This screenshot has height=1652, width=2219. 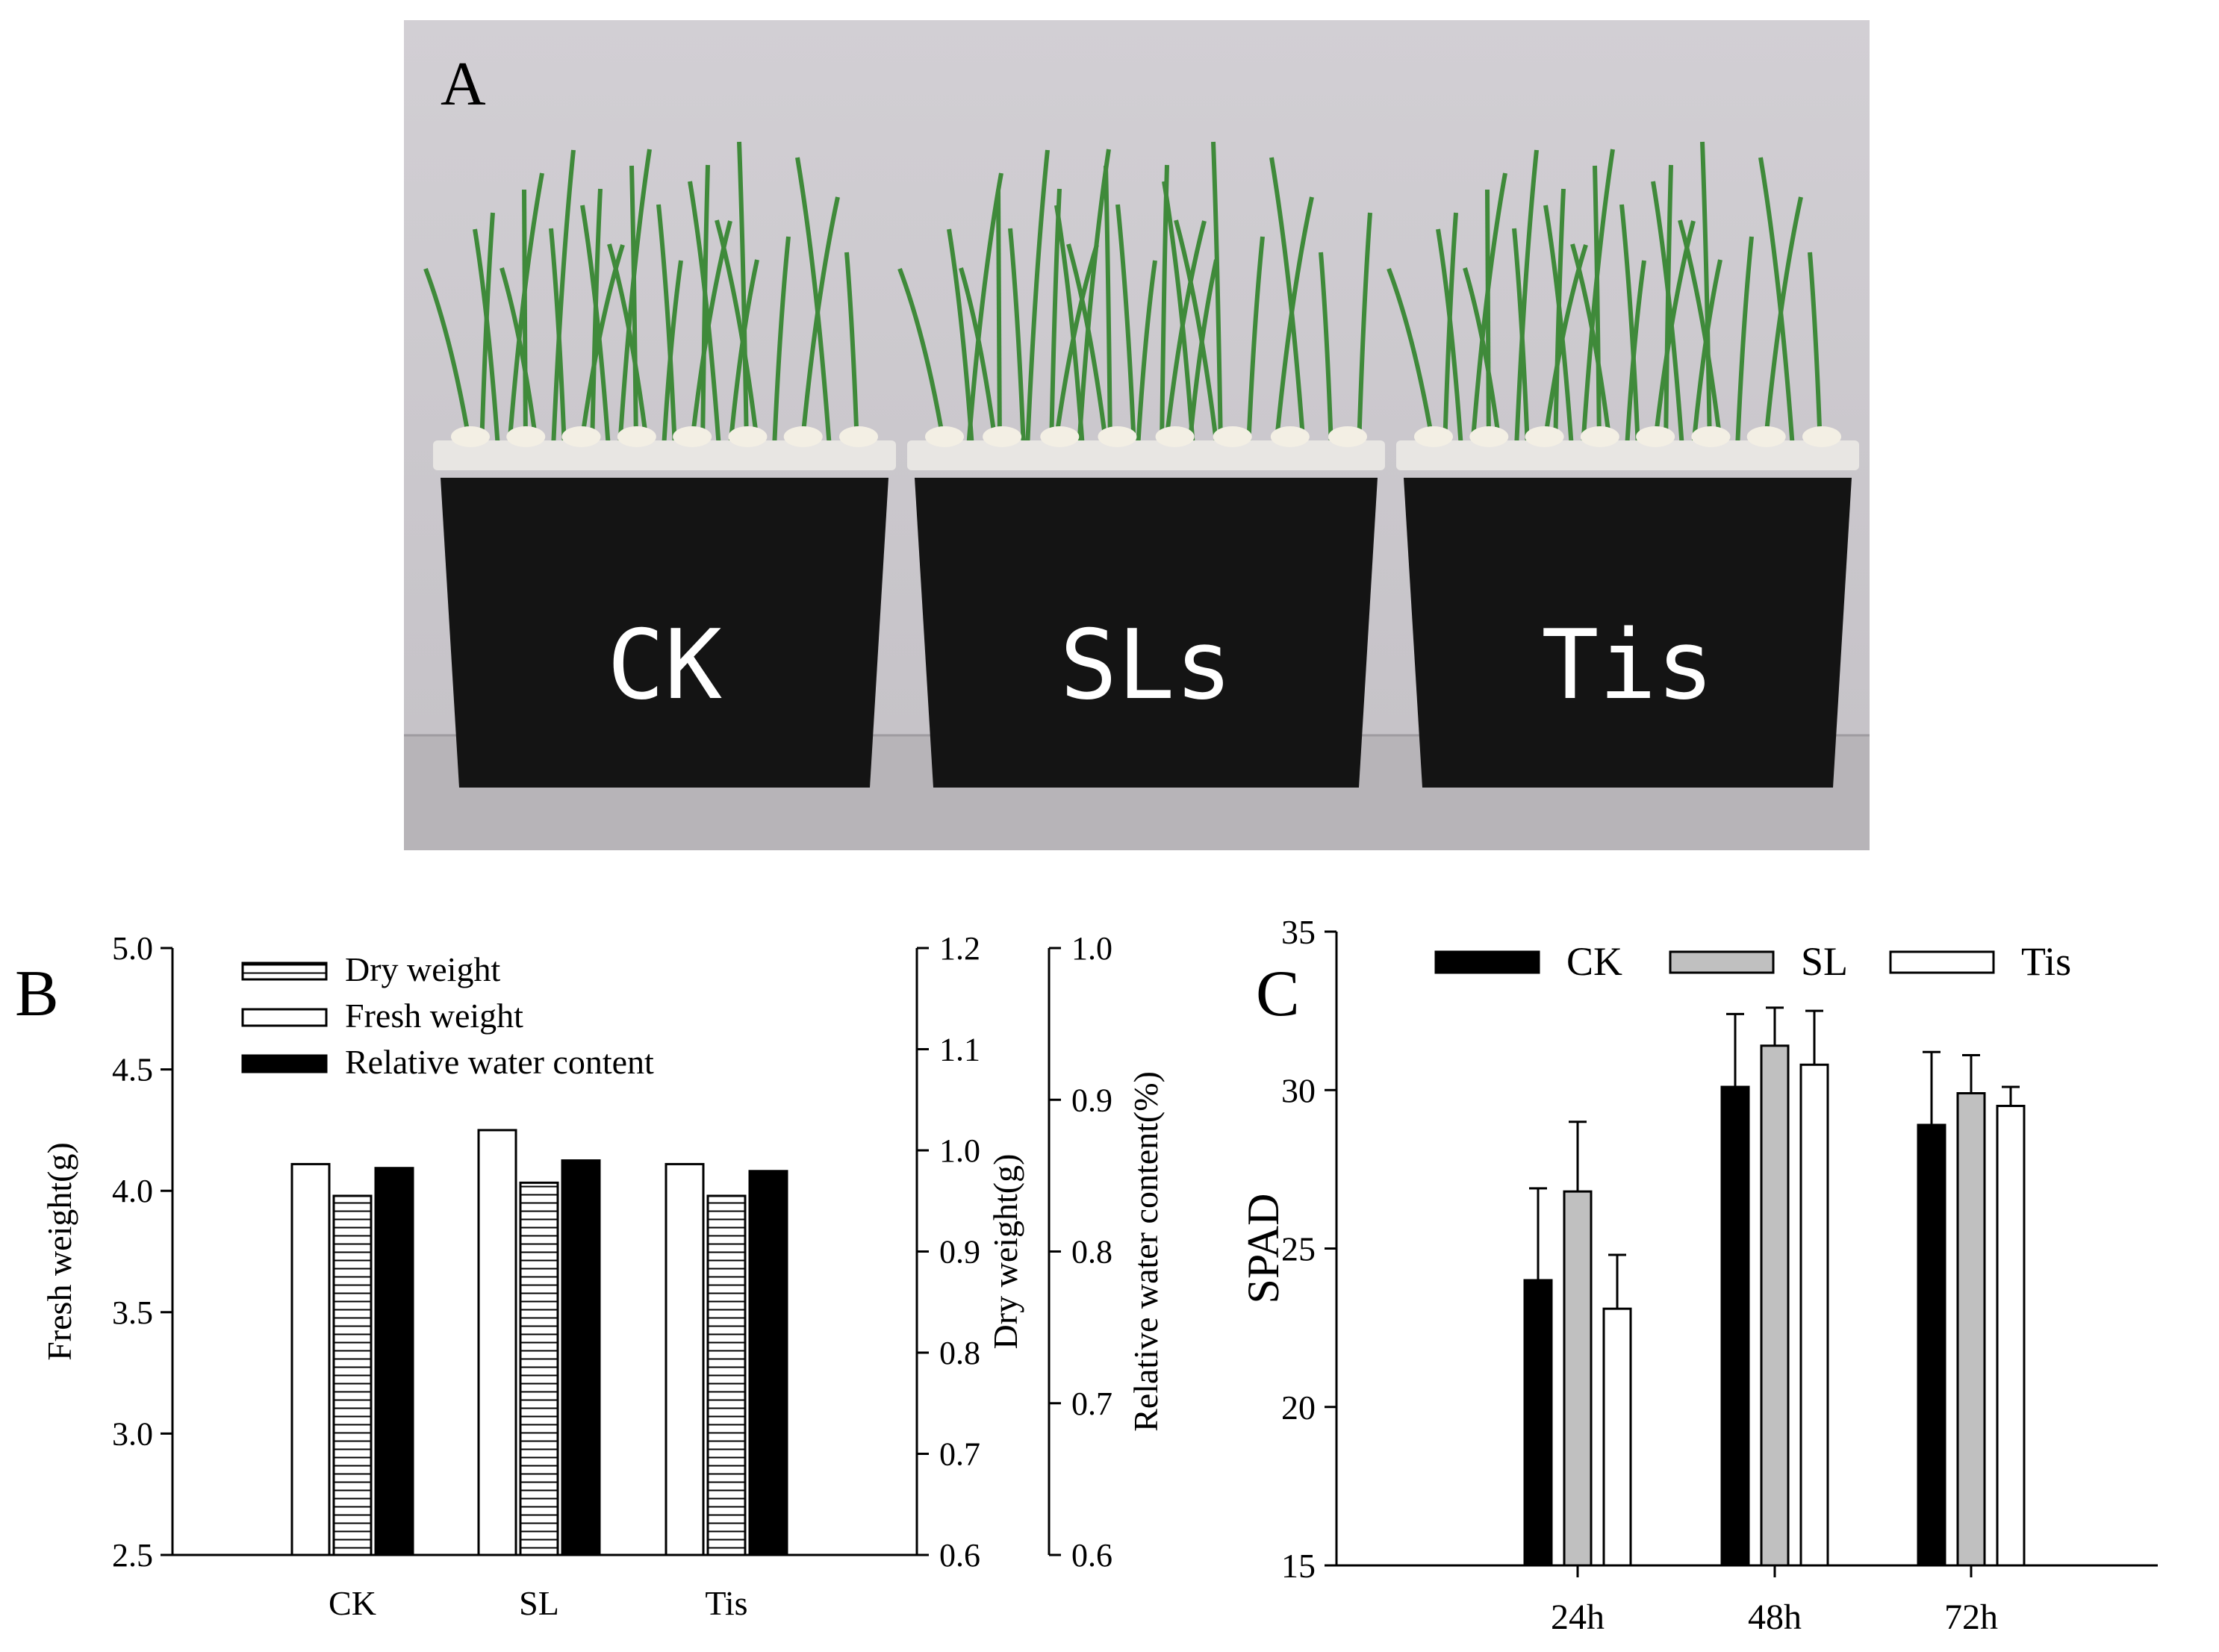 What do you see at coordinates (1298, 1090) in the screenshot?
I see `y-tick-label: 30` at bounding box center [1298, 1090].